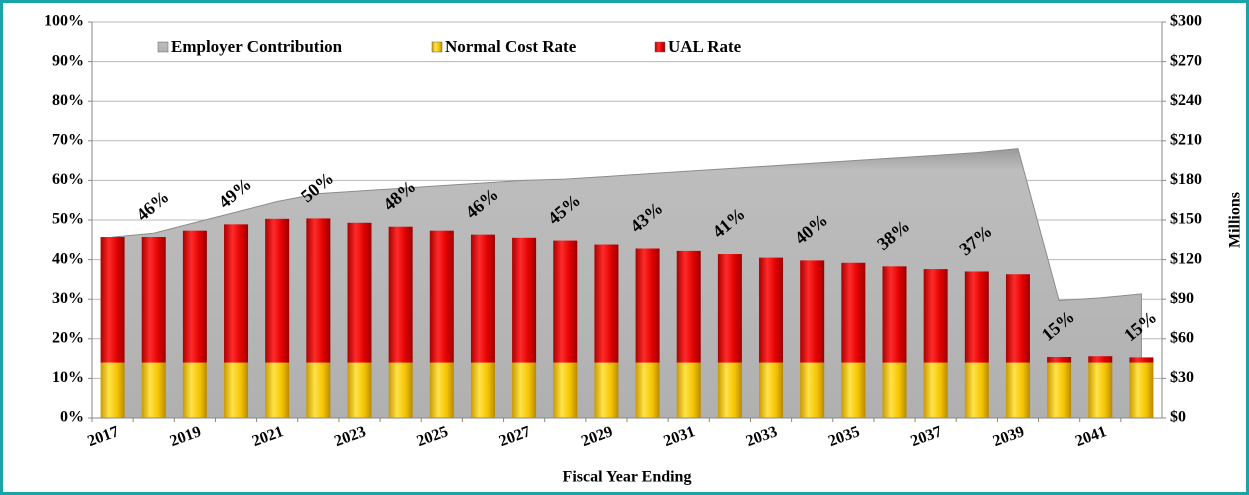 Image resolution: width=1249 pixels, height=495 pixels. What do you see at coordinates (103, 436) in the screenshot?
I see `x-tick-label: 2017` at bounding box center [103, 436].